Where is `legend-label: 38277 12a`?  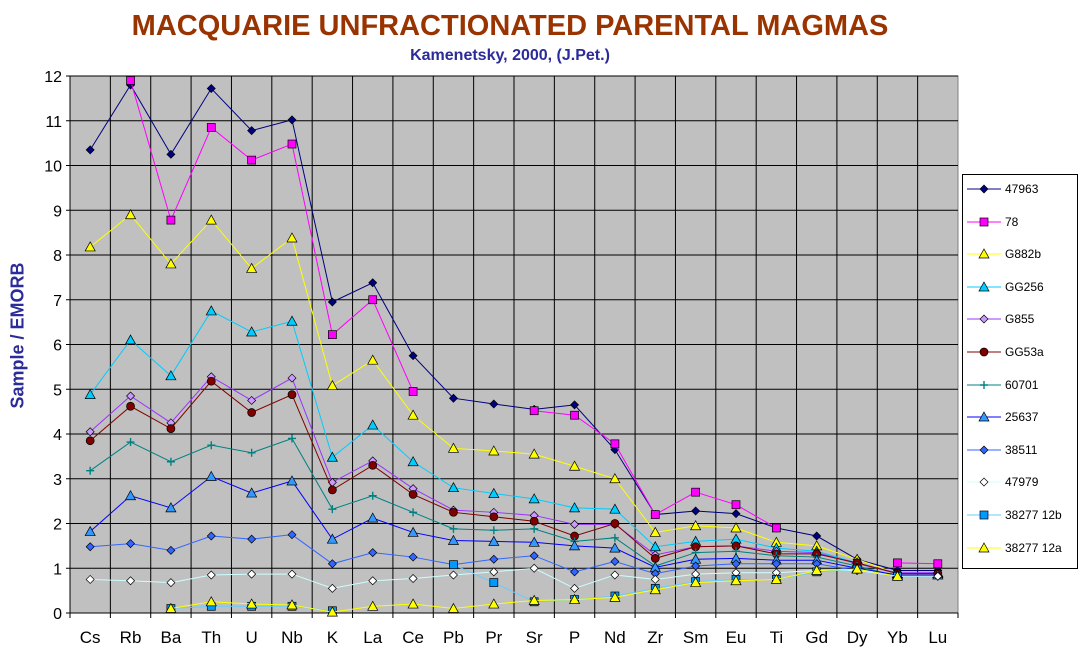 legend-label: 38277 12a is located at coordinates (1033, 547).